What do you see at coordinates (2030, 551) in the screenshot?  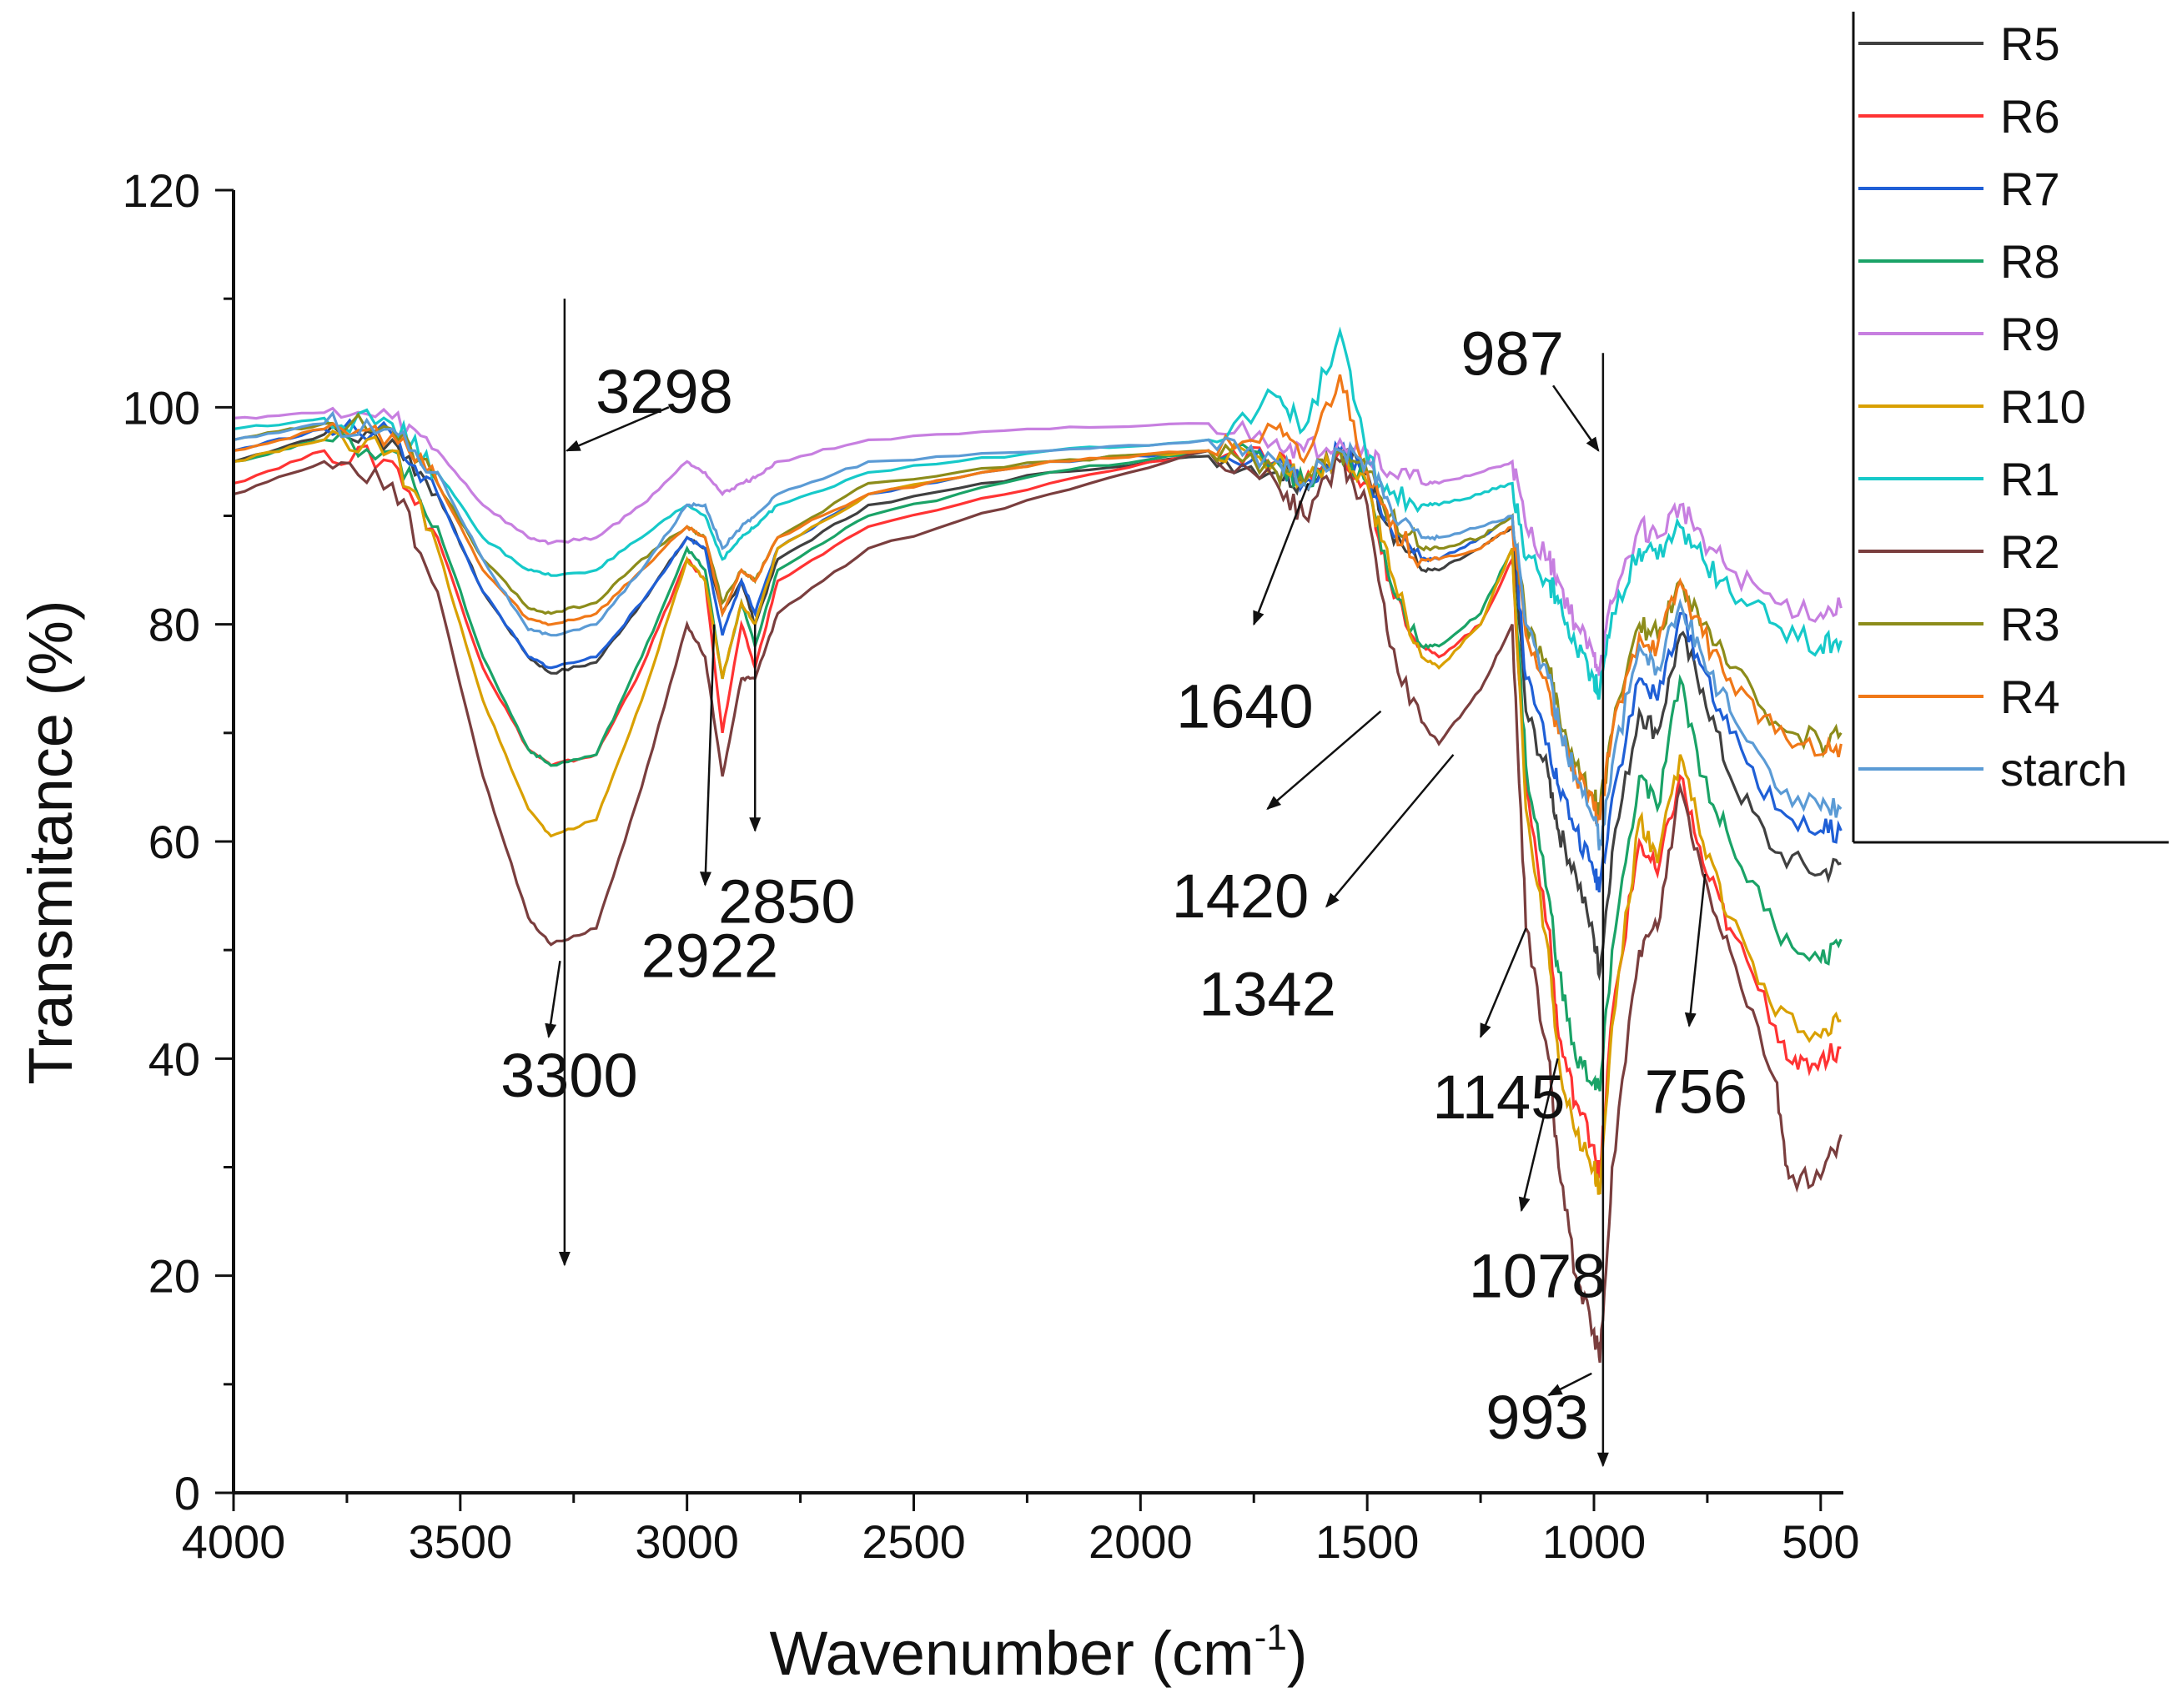 I see `legend-label-r2: R2` at bounding box center [2030, 551].